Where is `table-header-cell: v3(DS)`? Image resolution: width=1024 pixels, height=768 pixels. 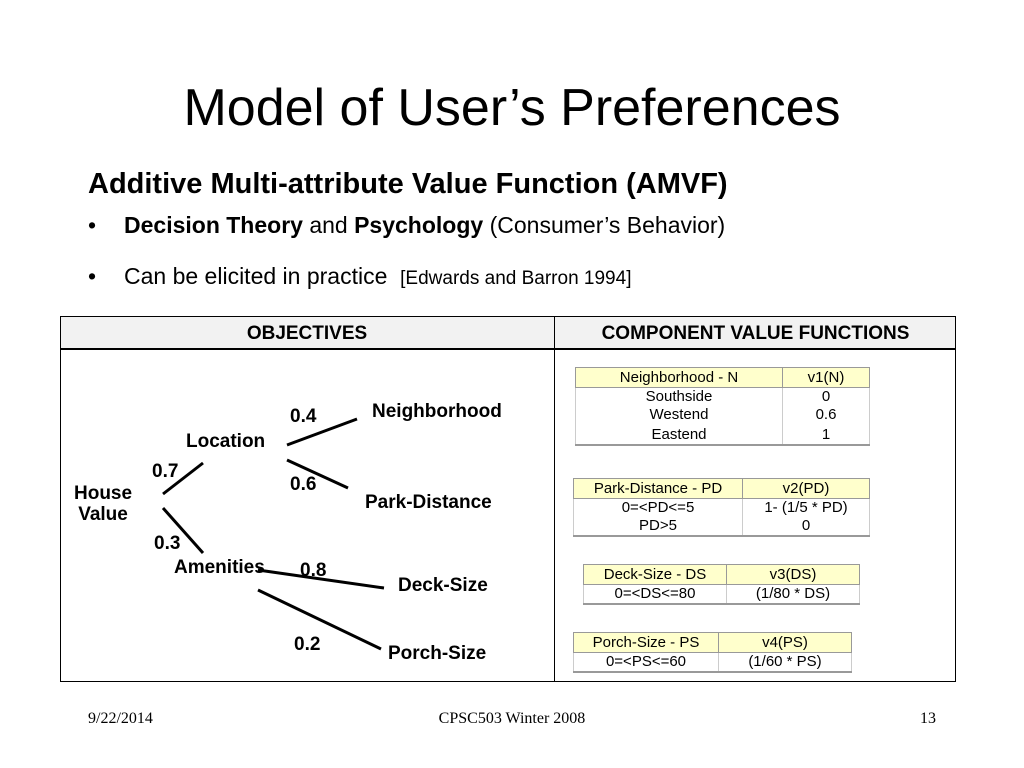
table-header-cell: v3(DS) is located at coordinates (793, 574).